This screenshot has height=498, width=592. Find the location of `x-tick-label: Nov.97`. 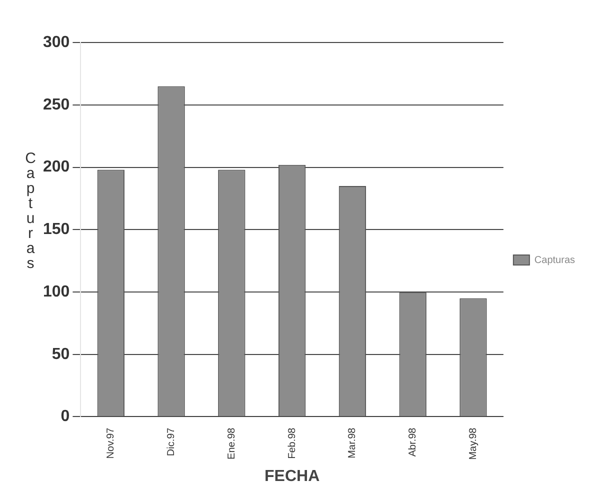

x-tick-label: Nov.97 is located at coordinates (111, 443).